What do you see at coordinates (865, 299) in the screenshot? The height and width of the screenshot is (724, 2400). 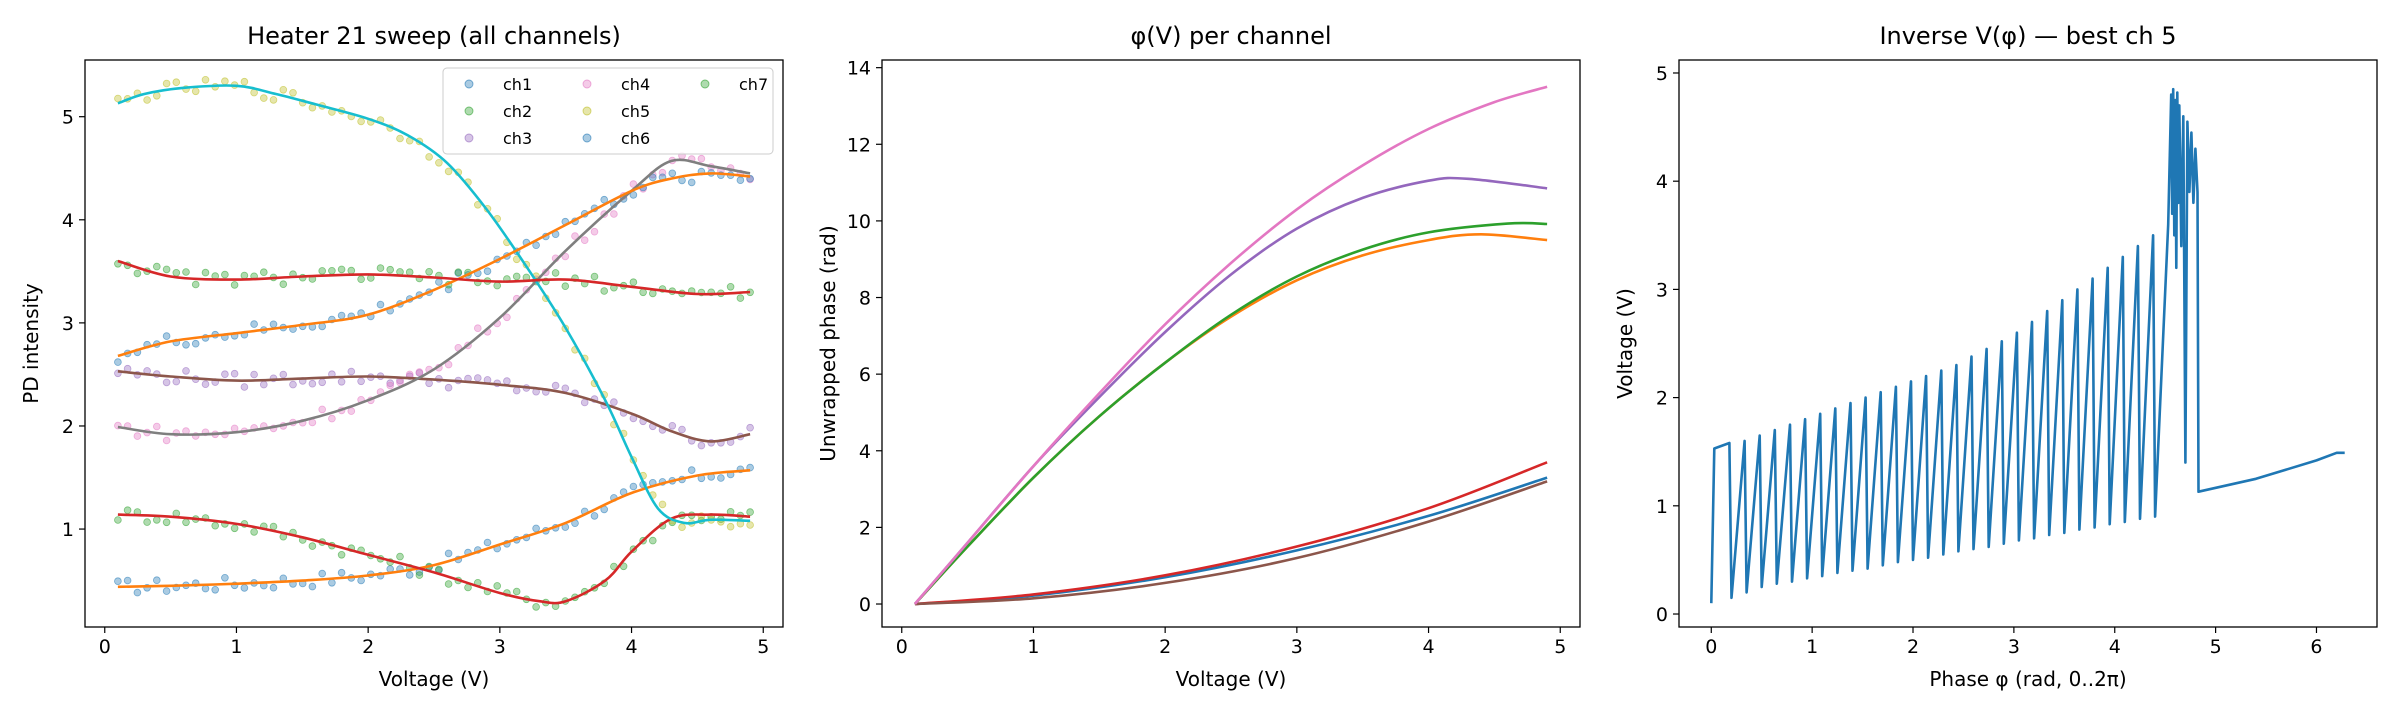 I see `y-tick-label: 8` at bounding box center [865, 299].